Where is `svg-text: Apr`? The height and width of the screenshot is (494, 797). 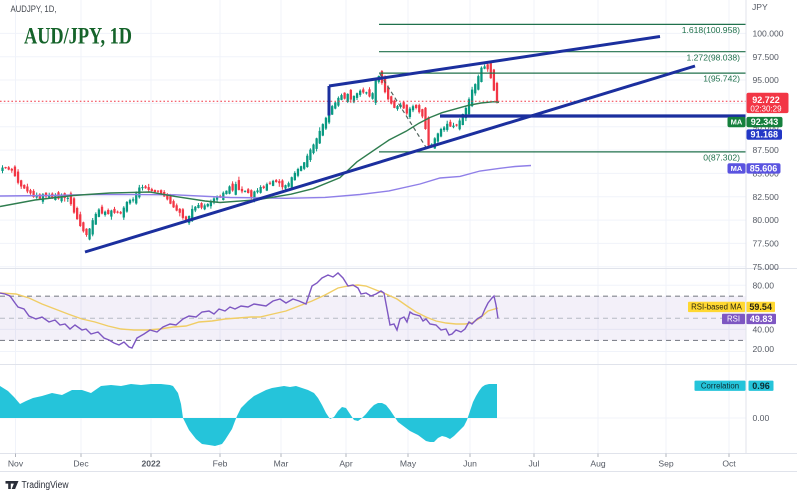 svg-text: Apr is located at coordinates (346, 464).